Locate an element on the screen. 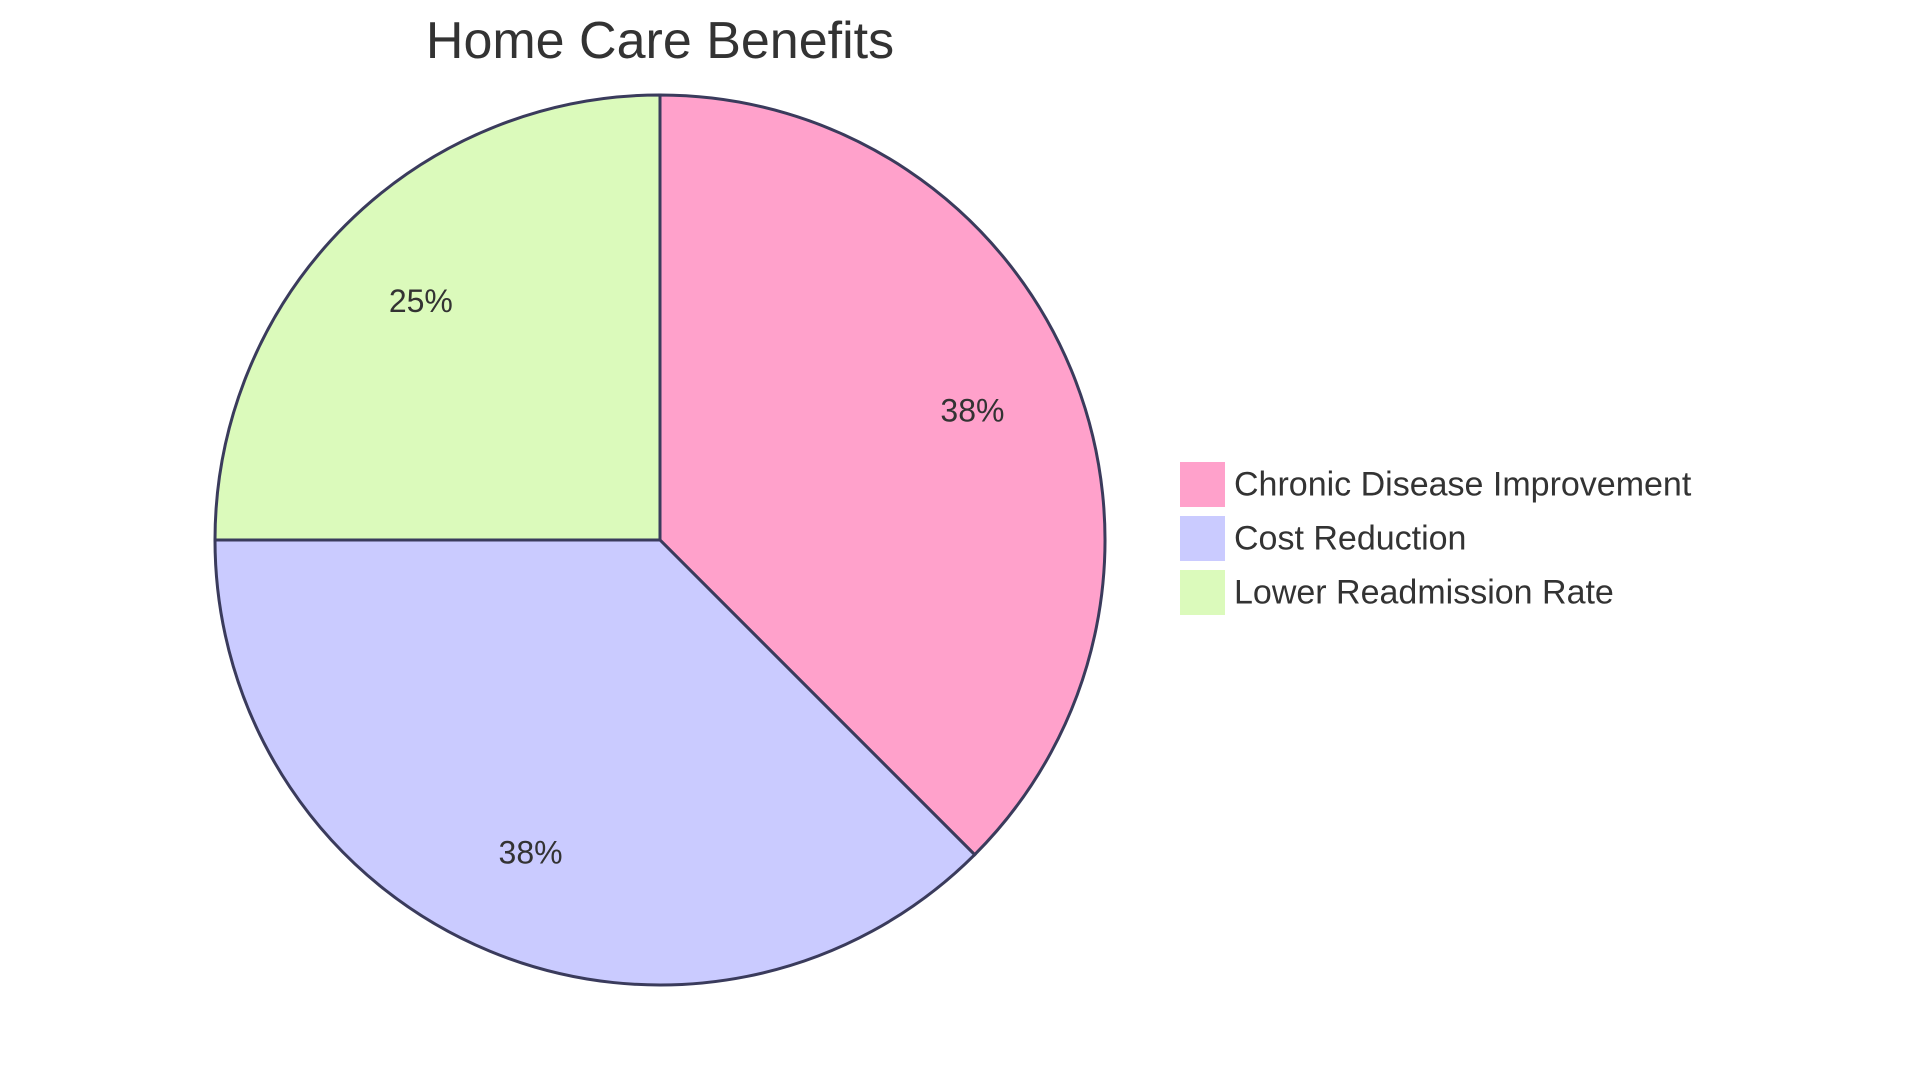 This screenshot has height=1083, width=1920. pie-slice-lower-readmission-rate is located at coordinates (437, 317).